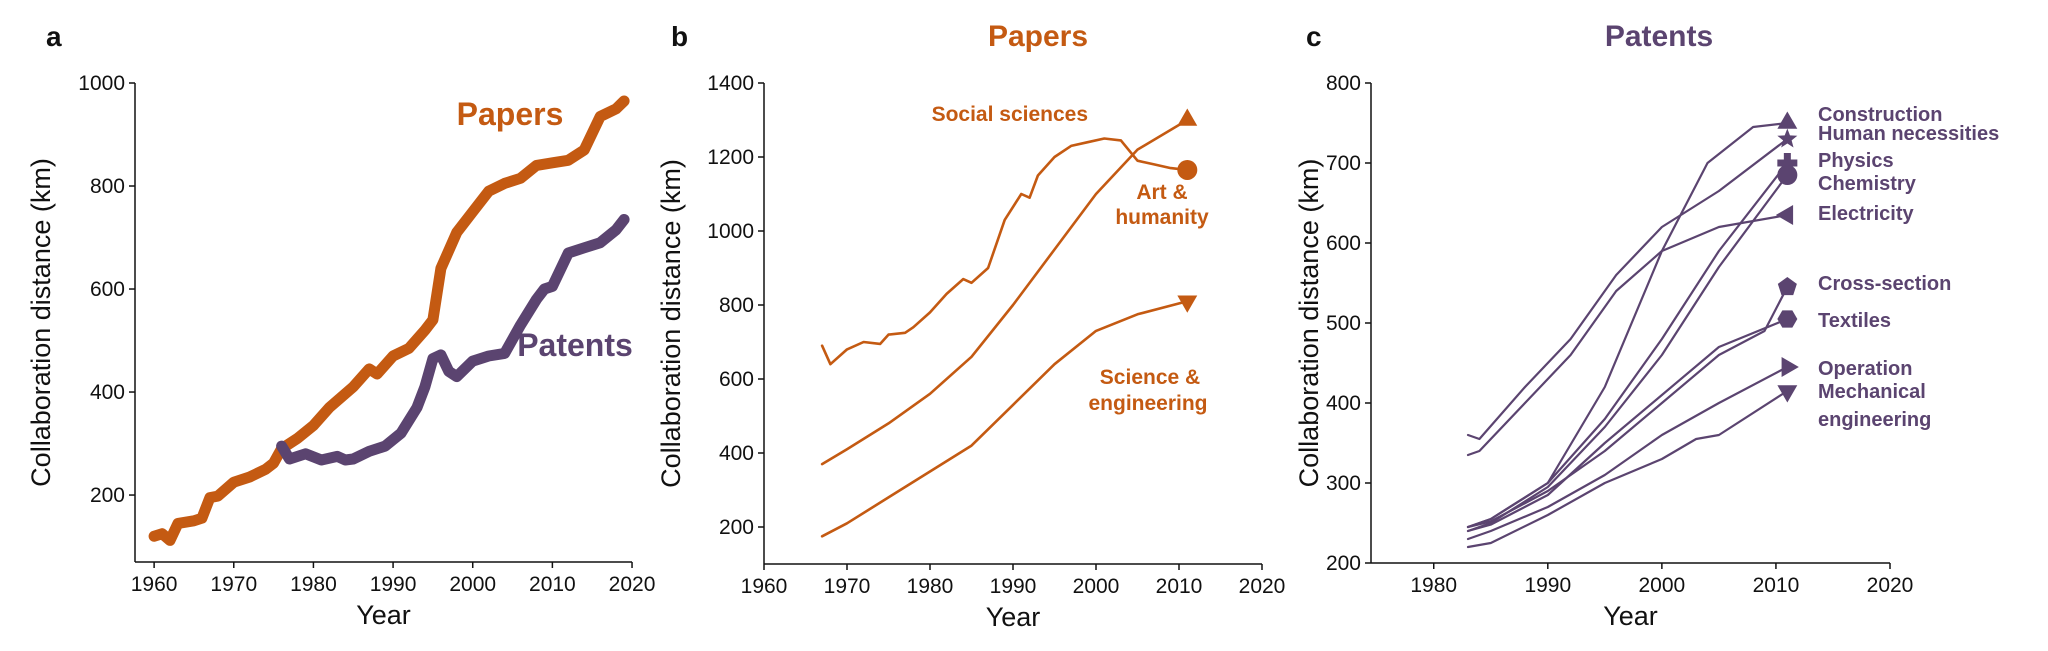 This screenshot has height=651, width=2048. What do you see at coordinates (453, 340) in the screenshot?
I see `series-line-patents` at bounding box center [453, 340].